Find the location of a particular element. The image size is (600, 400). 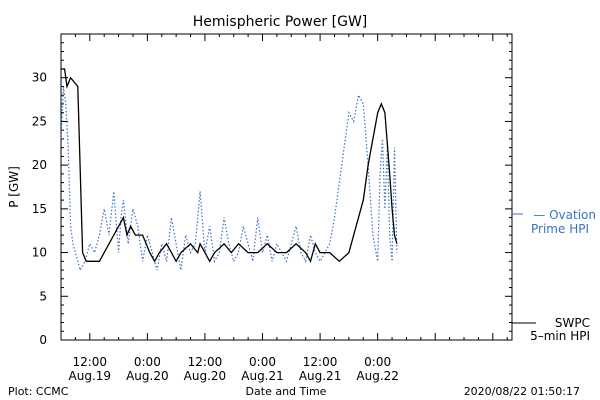

legend-ovation: — Ovation Prime HPI is located at coordinates (554, 222).